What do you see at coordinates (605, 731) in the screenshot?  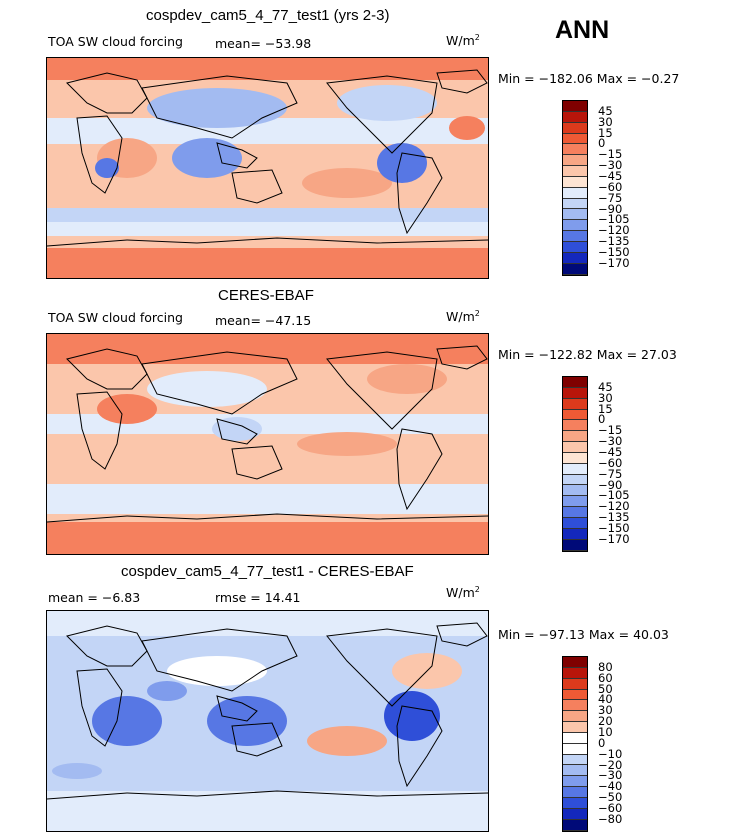 I see `colorbar-tick-label: 10` at bounding box center [605, 731].